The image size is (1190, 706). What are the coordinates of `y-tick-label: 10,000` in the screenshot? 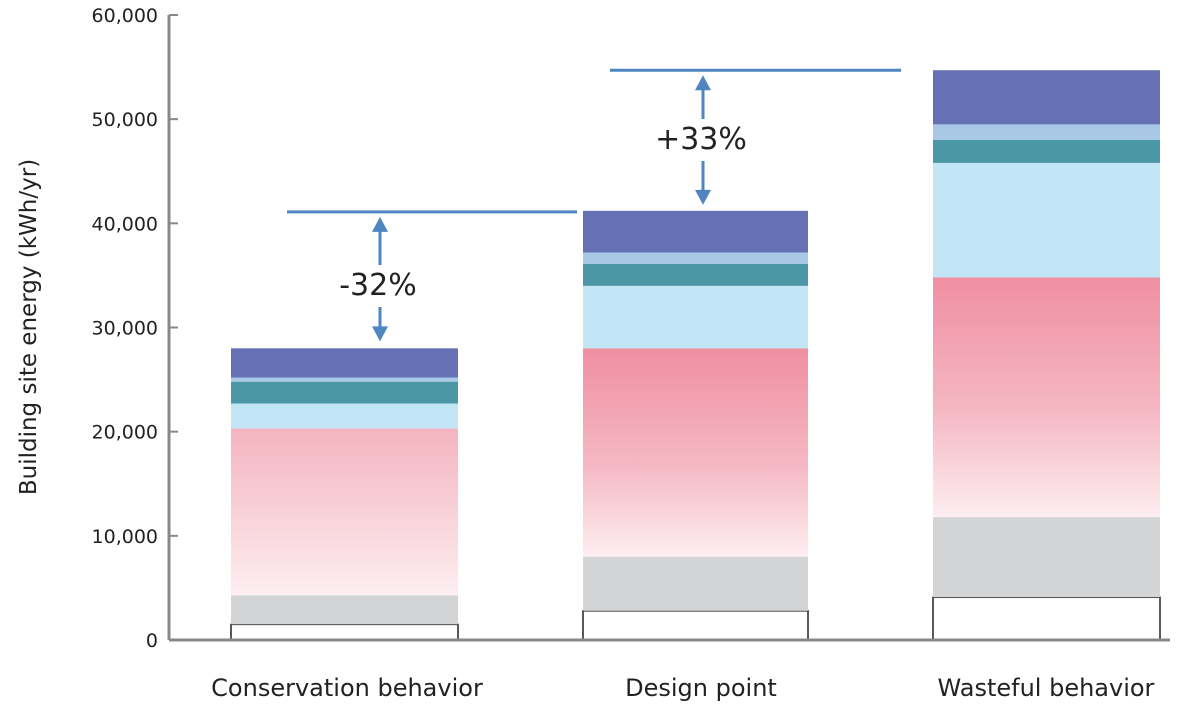 It's located at (125, 537).